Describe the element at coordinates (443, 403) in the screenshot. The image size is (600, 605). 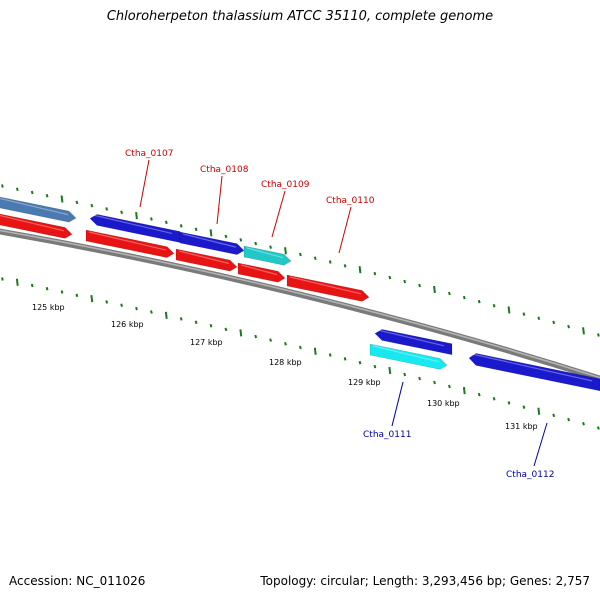
I see `scale-label: 130 kbp` at that location.